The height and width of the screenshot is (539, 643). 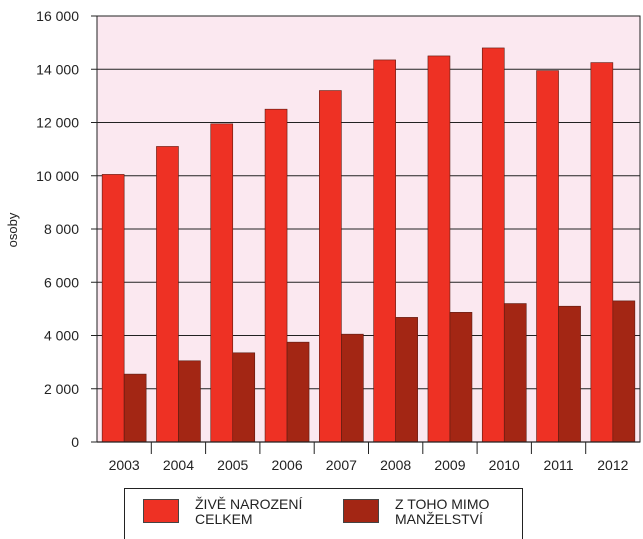 What do you see at coordinates (442, 504) in the screenshot?
I see `legend-label-line: Z TOHO MIMO` at bounding box center [442, 504].